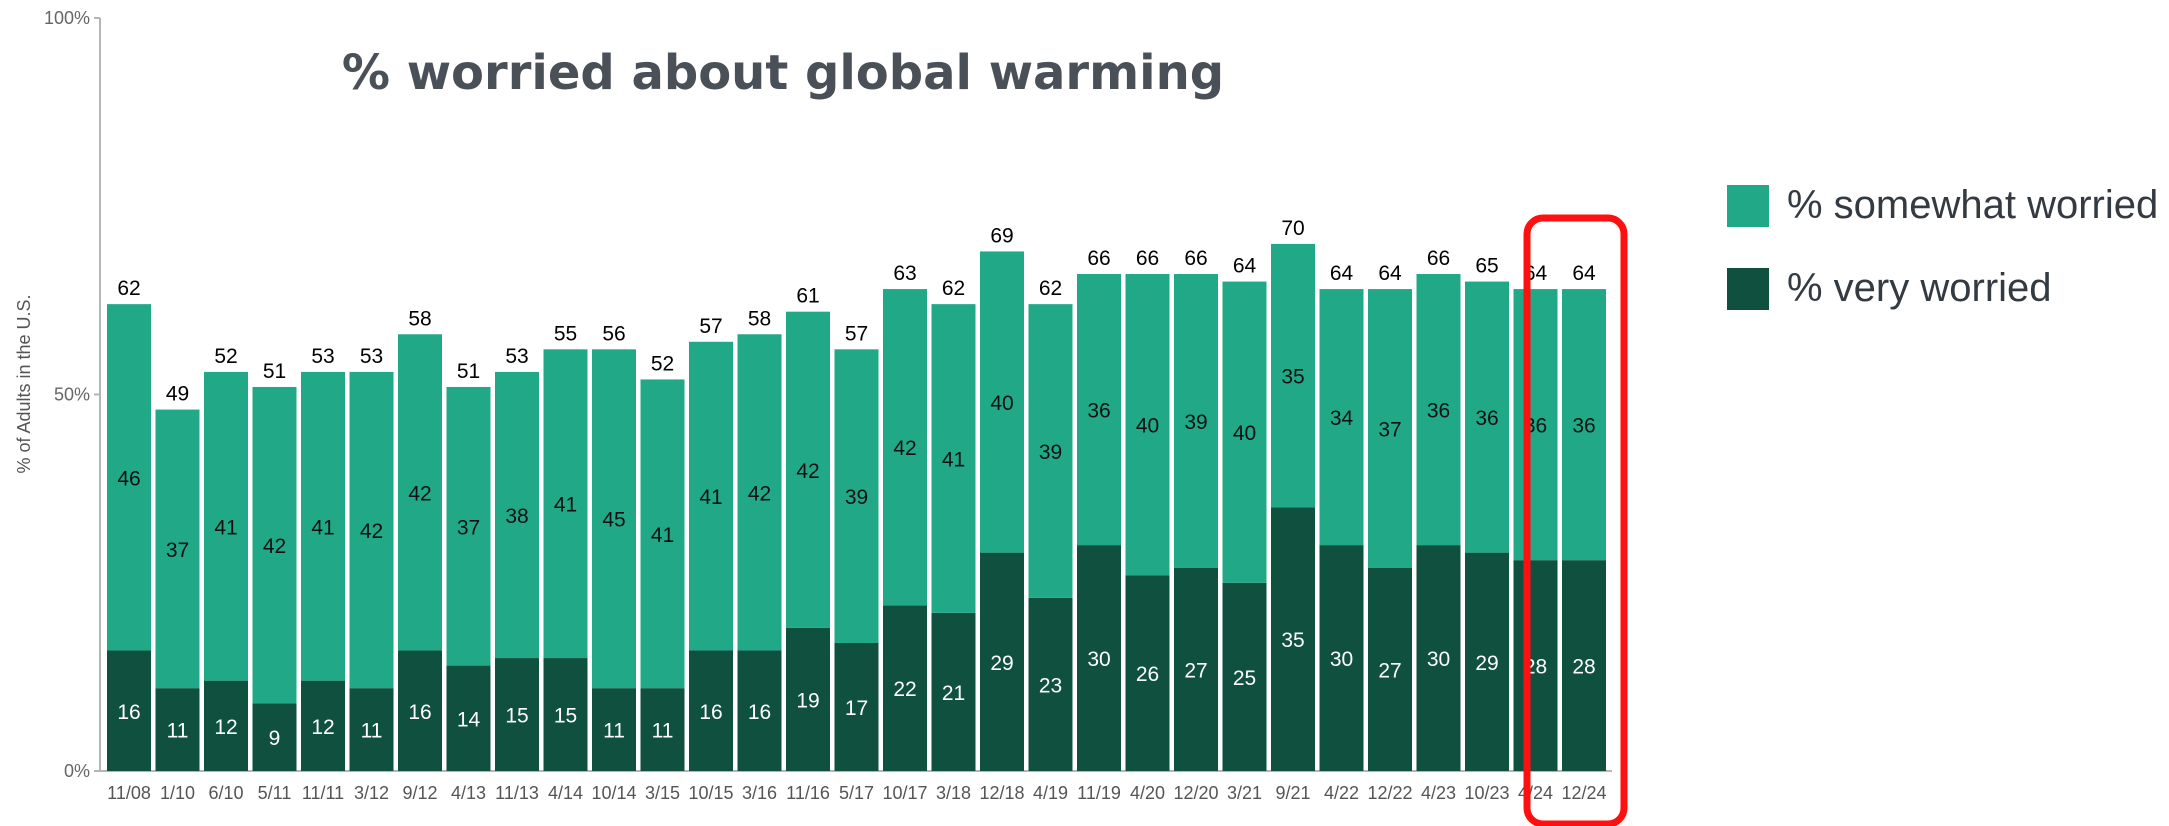 This screenshot has width=2169, height=826. I want to click on x-tick-label: 3/21, so click(1244, 793).